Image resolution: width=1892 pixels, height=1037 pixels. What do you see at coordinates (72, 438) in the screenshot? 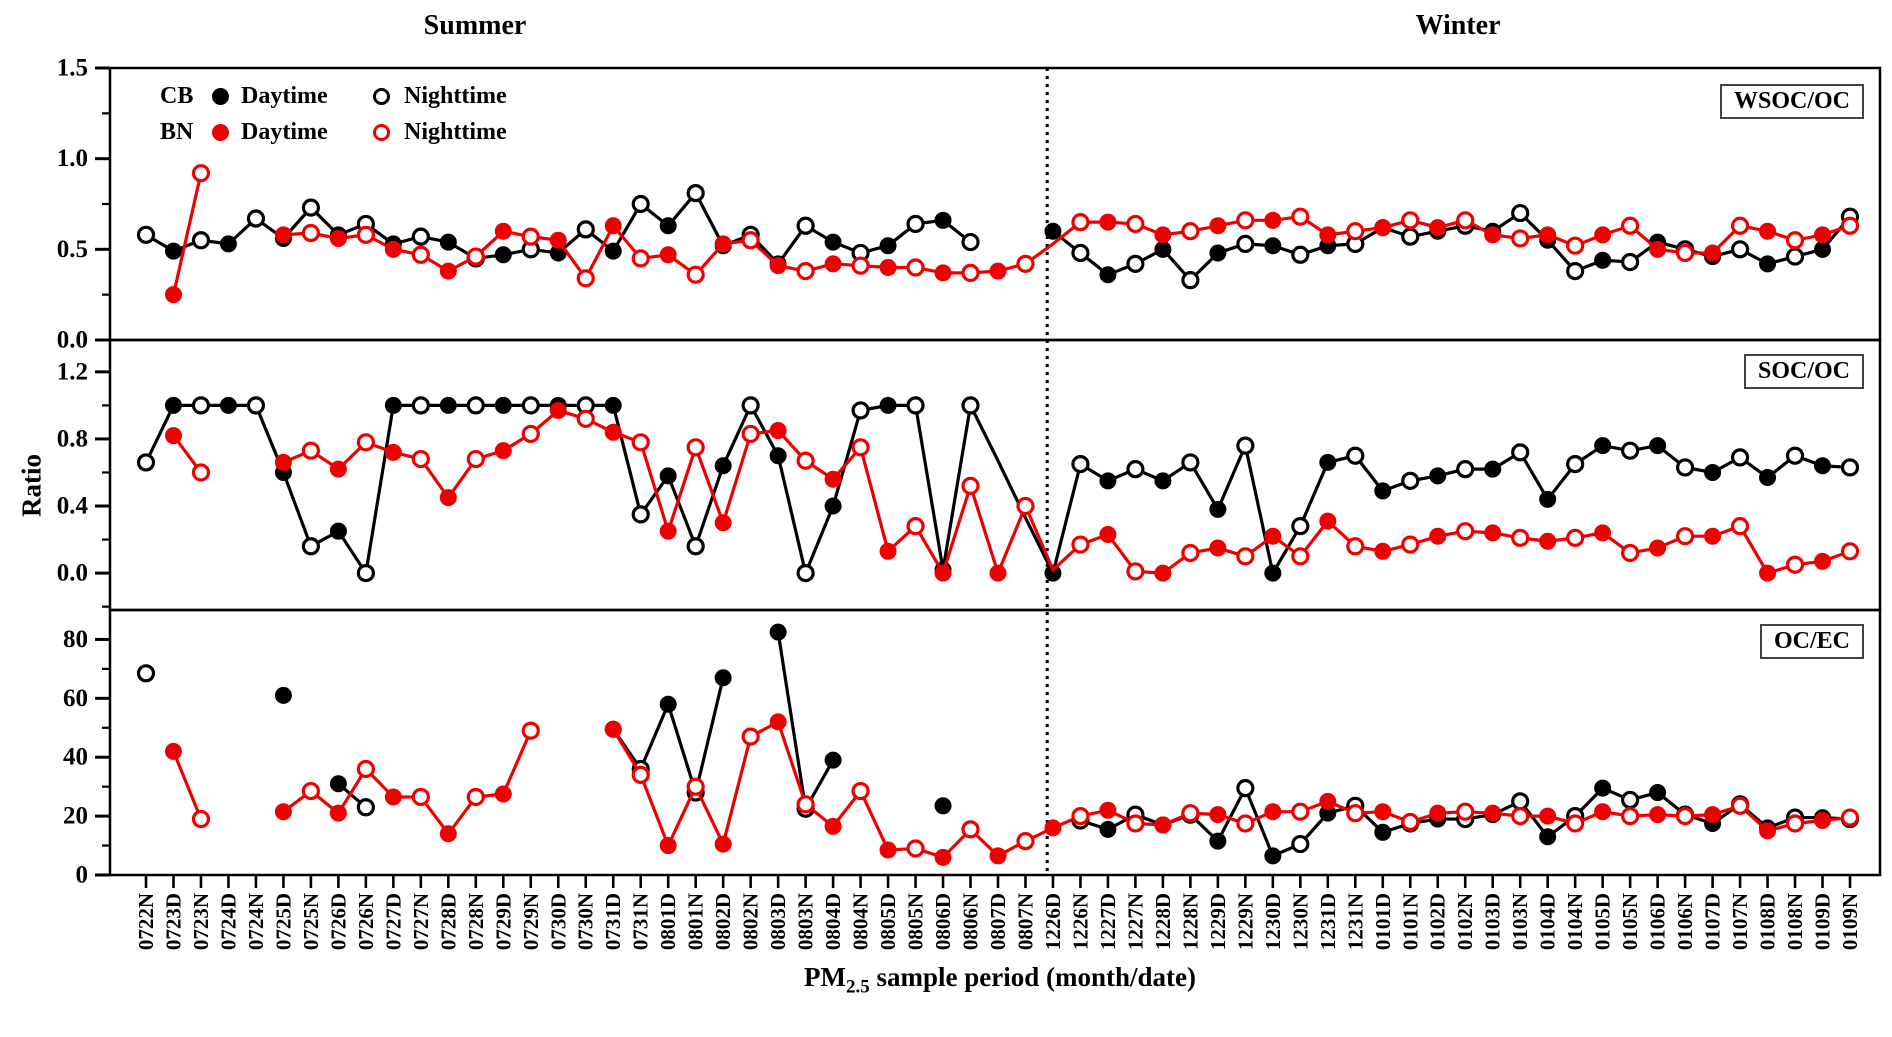
I see `svg-text: 0.8` at bounding box center [72, 438].